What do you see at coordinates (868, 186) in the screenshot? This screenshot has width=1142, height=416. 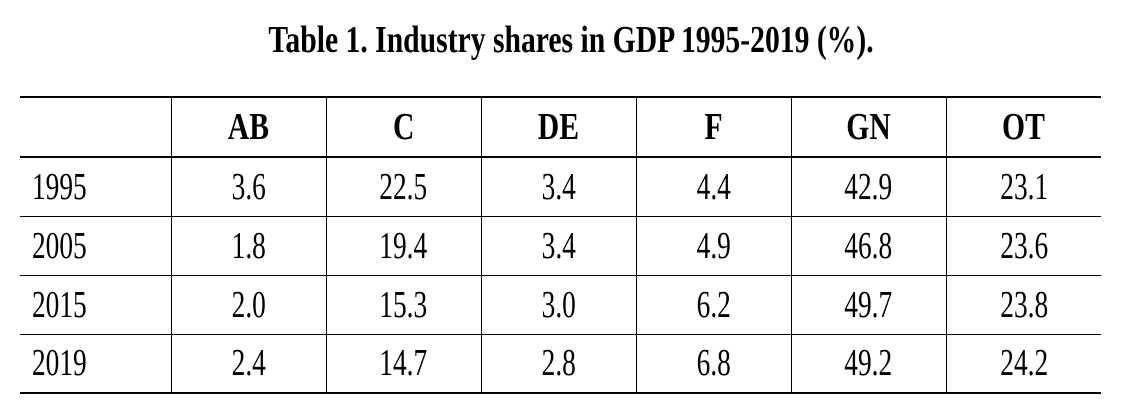 I see `table-cell: 42.9` at bounding box center [868, 186].